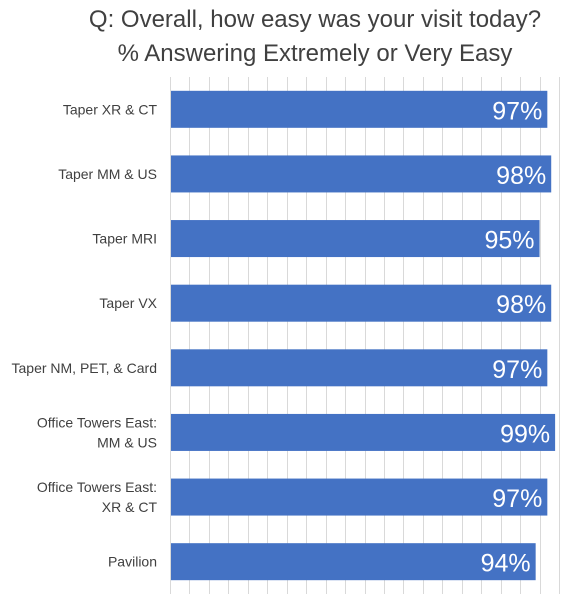  Describe the element at coordinates (127, 442) in the screenshot. I see `category-label: MM & US` at that location.